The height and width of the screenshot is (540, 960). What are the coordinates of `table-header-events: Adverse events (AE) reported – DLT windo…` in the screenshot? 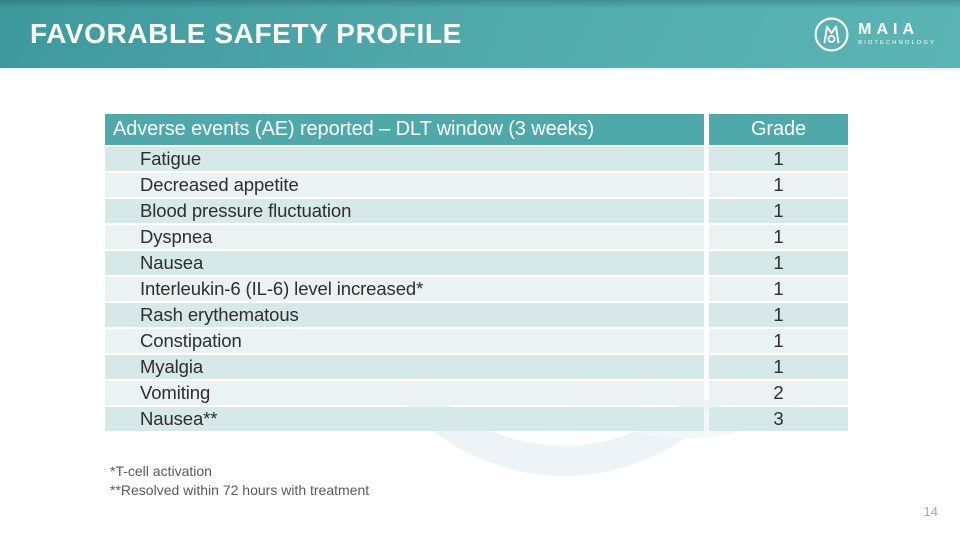 It's located at (404, 129).